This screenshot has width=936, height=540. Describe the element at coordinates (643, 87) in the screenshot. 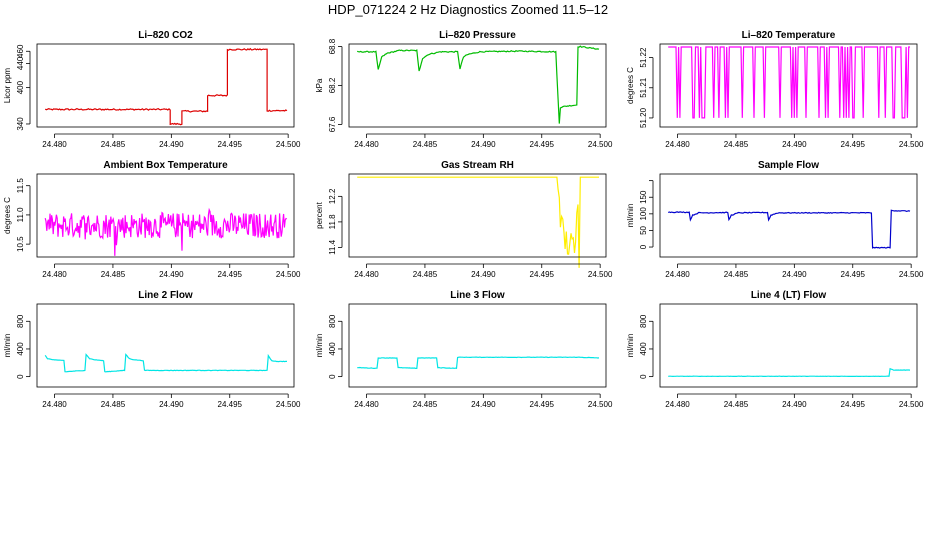

I see `y-tick-label: 51.21` at that location.